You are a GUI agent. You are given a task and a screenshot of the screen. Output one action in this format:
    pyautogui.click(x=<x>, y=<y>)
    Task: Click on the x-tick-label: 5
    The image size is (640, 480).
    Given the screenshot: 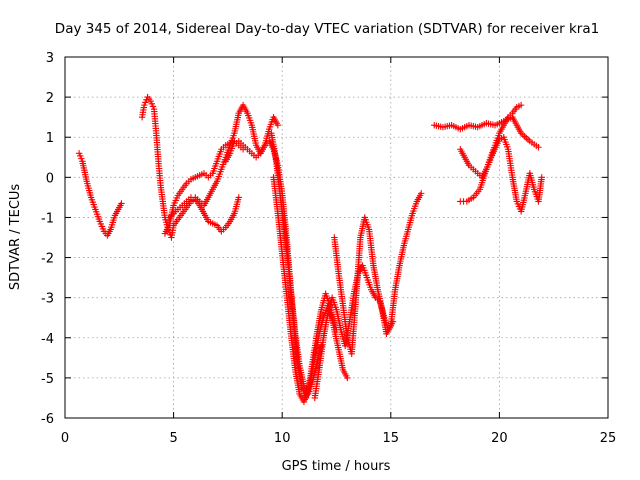 What is the action you would take?
    pyautogui.click(x=173, y=438)
    